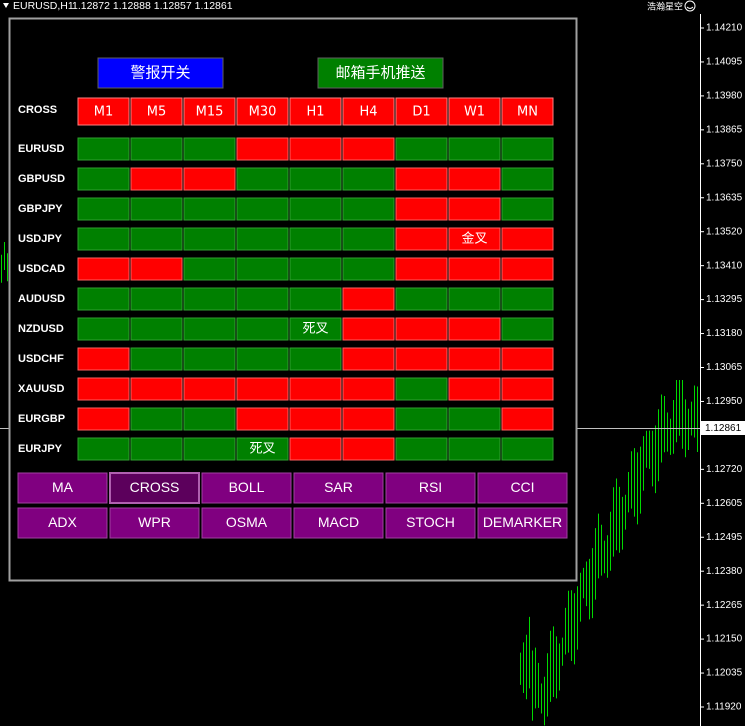 The width and height of the screenshot is (745, 726). What do you see at coordinates (41, 299) in the screenshot?
I see `symbol-label: AUDUSD` at bounding box center [41, 299].